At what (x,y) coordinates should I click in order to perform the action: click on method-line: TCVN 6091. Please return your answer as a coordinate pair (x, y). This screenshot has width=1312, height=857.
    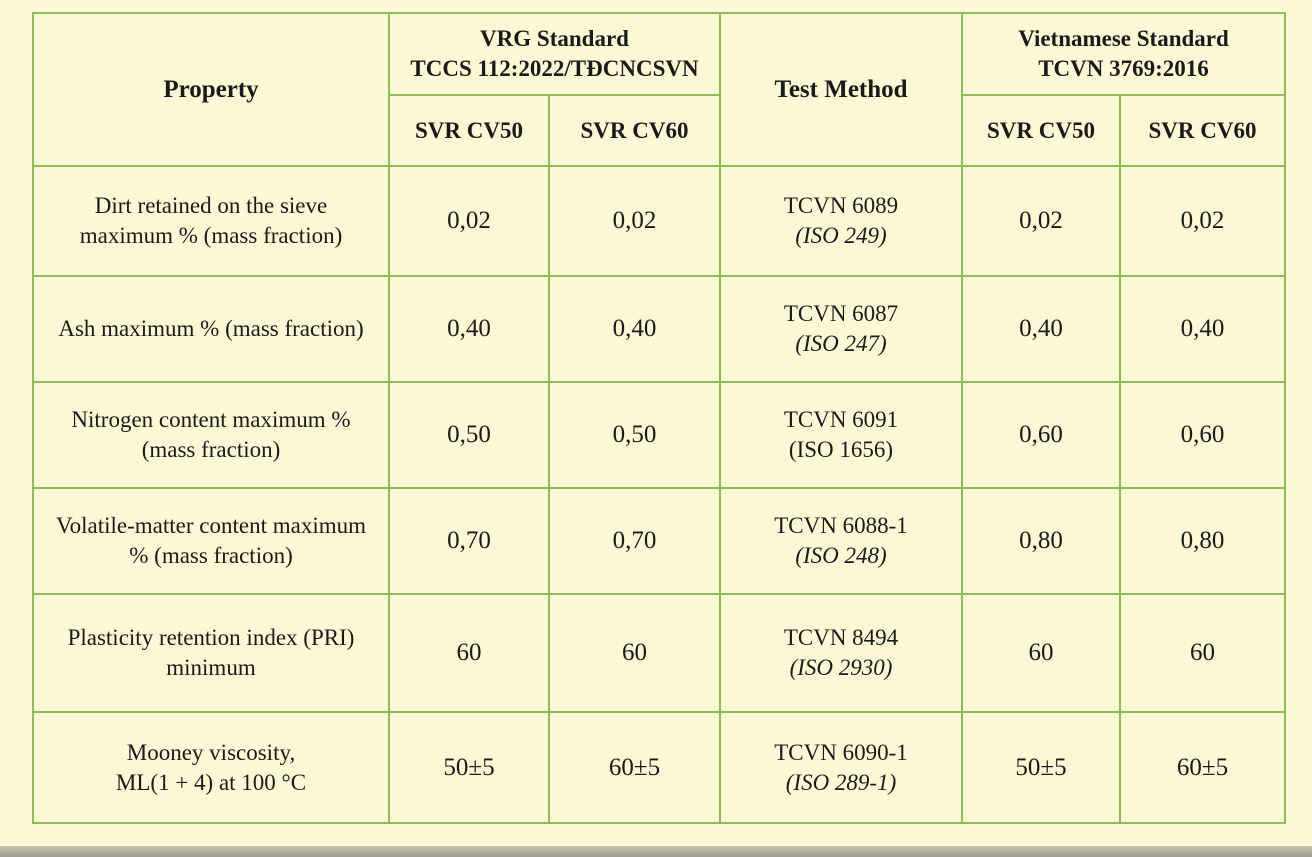
    Looking at the image, I should click on (841, 419).